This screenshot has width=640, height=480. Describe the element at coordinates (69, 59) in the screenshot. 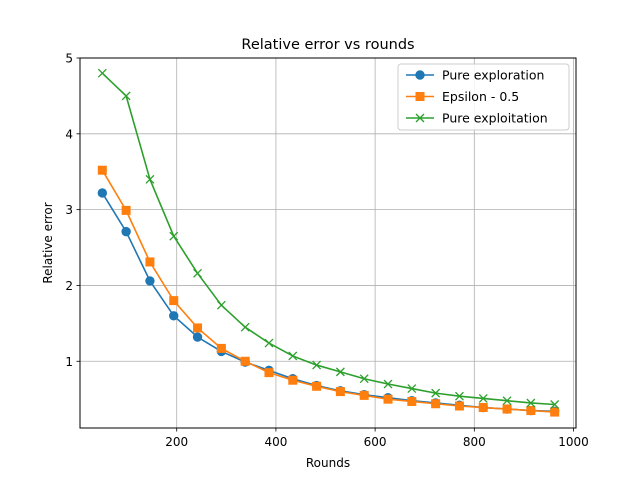

I see `y-tick-label: 5` at that location.